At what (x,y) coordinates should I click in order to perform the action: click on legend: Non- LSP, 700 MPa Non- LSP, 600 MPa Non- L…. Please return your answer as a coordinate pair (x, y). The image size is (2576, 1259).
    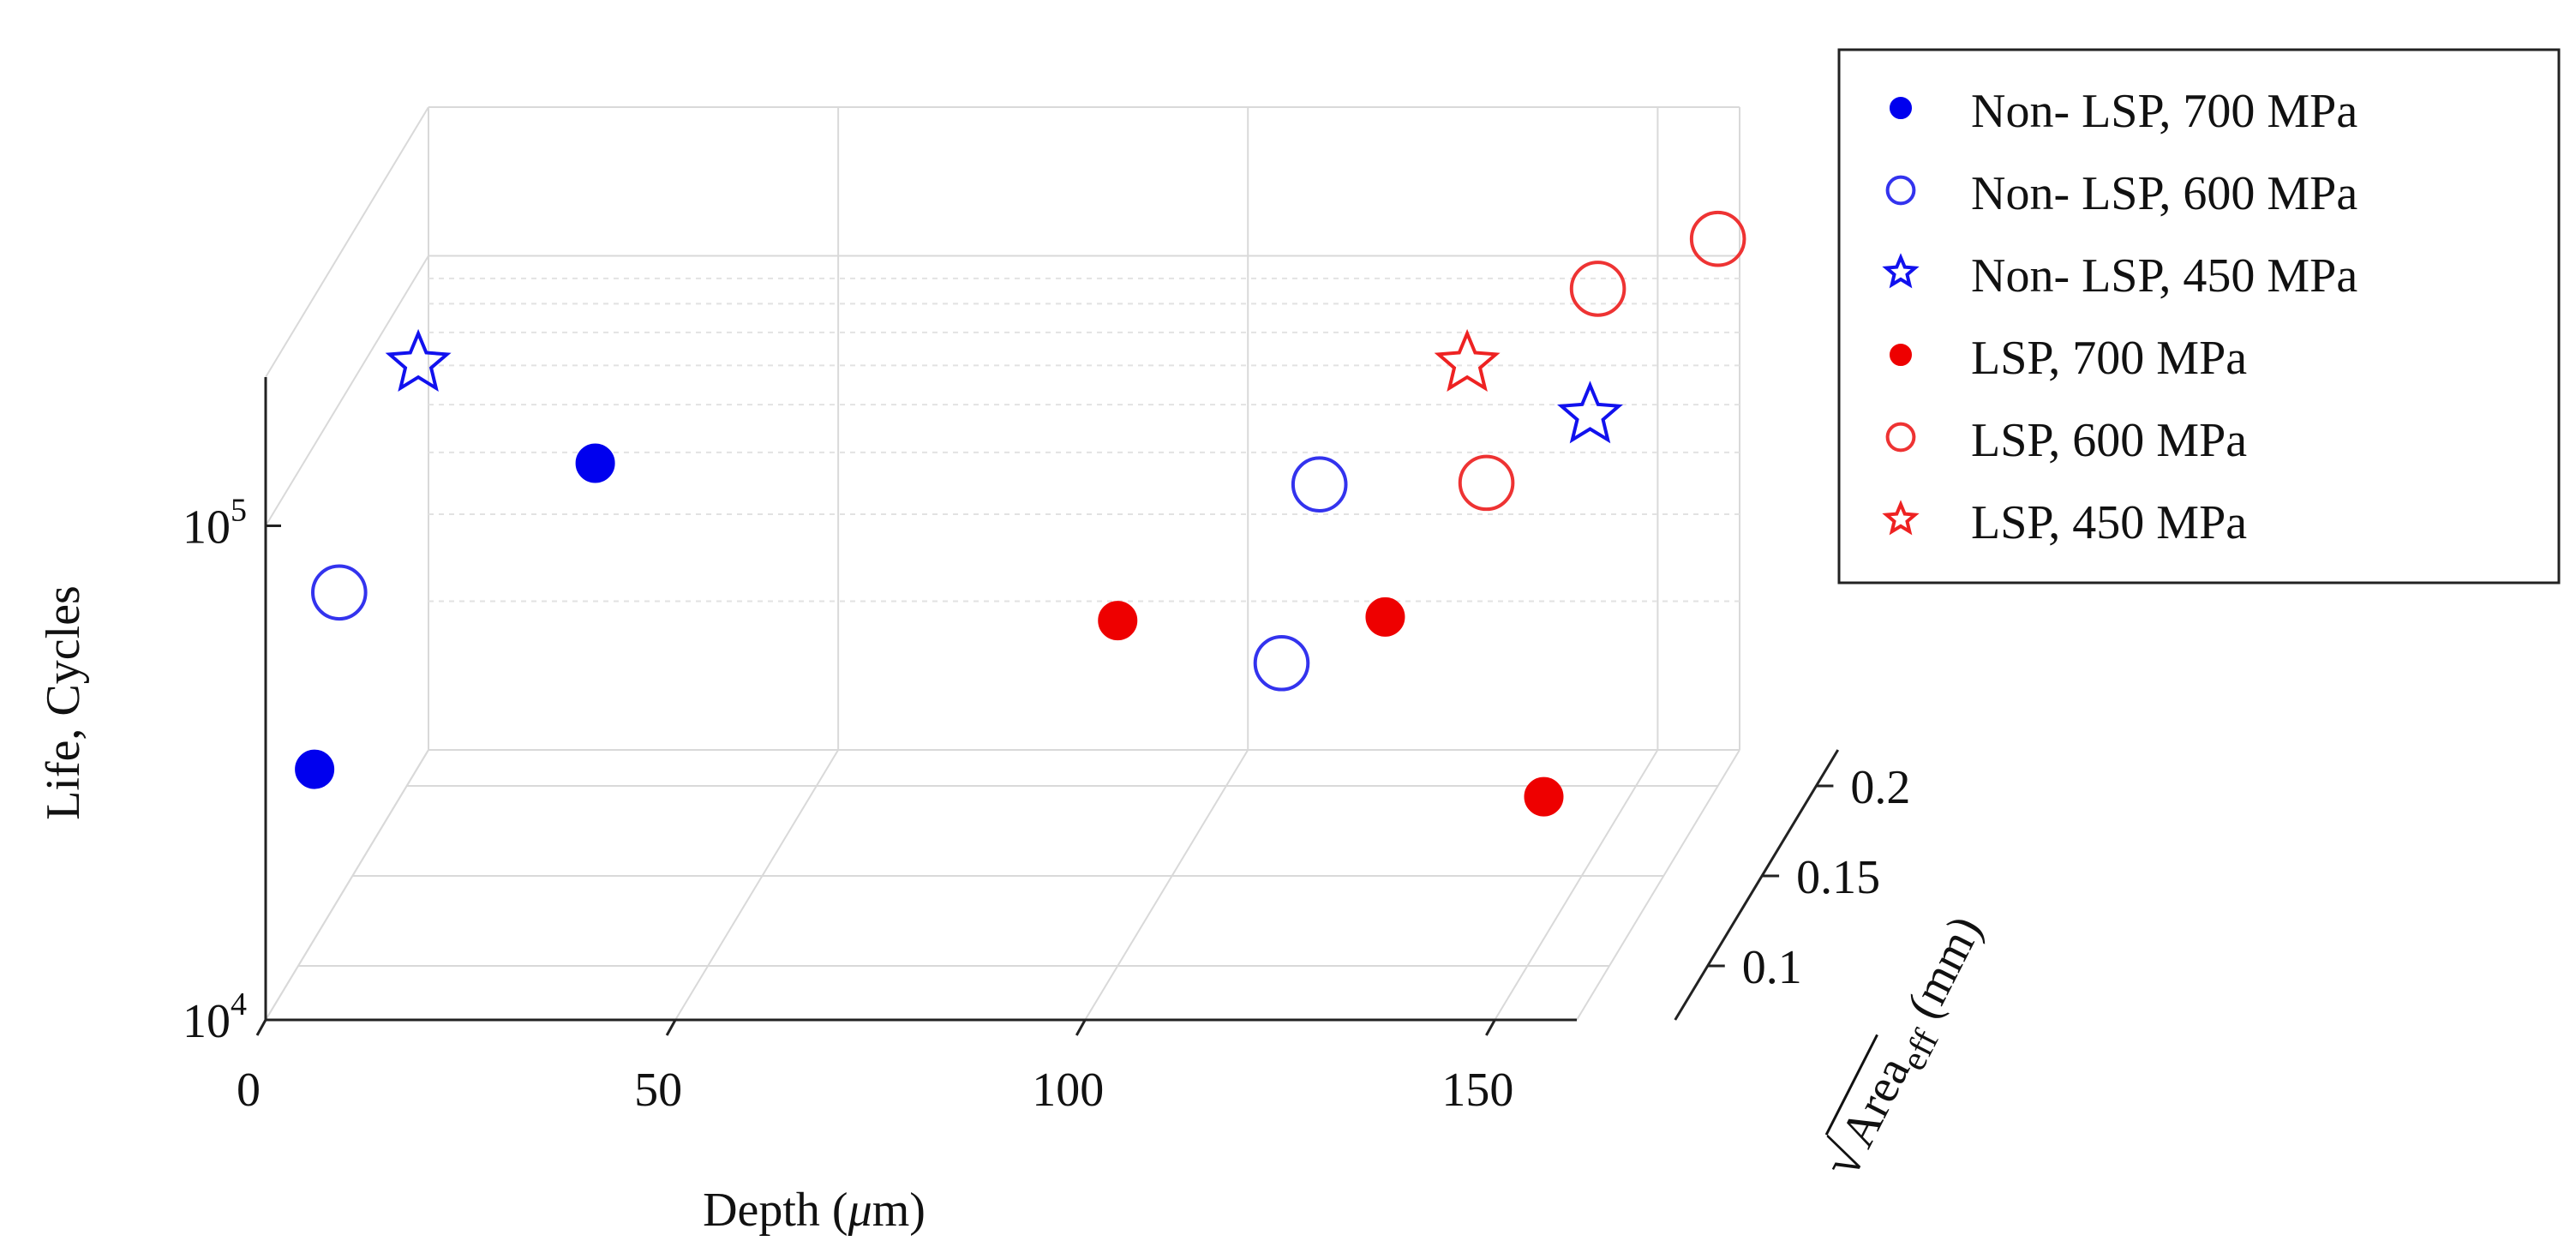
    Looking at the image, I should click on (2199, 316).